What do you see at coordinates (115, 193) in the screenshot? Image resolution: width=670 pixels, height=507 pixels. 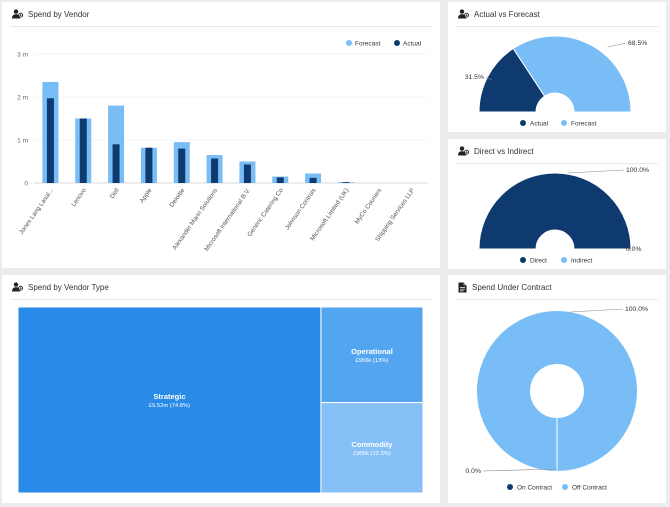 I see `x-tick-label: Dell` at bounding box center [115, 193].